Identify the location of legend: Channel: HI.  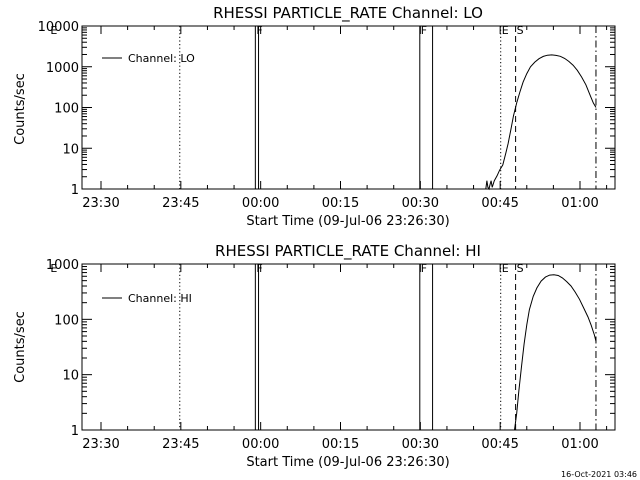
(147, 298).